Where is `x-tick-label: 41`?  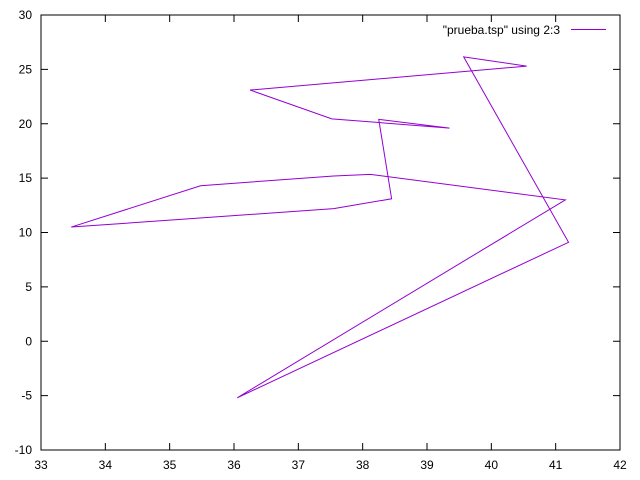 x-tick-label: 41 is located at coordinates (556, 465).